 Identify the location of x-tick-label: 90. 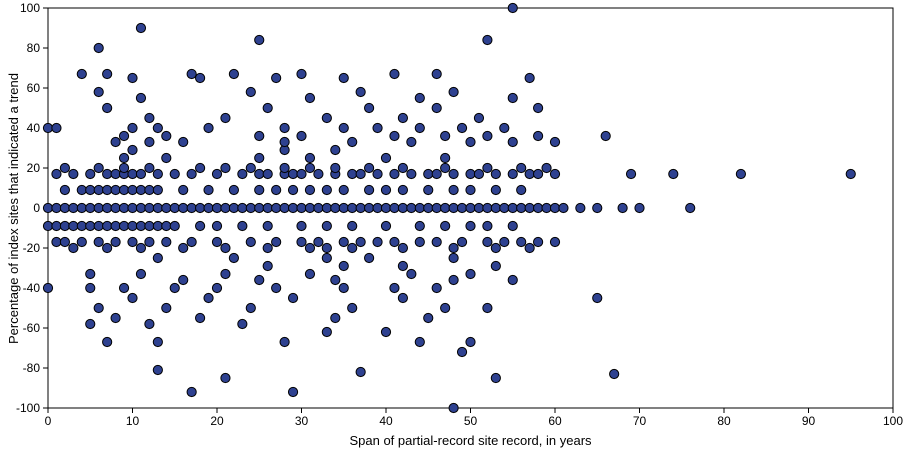
(809, 421).